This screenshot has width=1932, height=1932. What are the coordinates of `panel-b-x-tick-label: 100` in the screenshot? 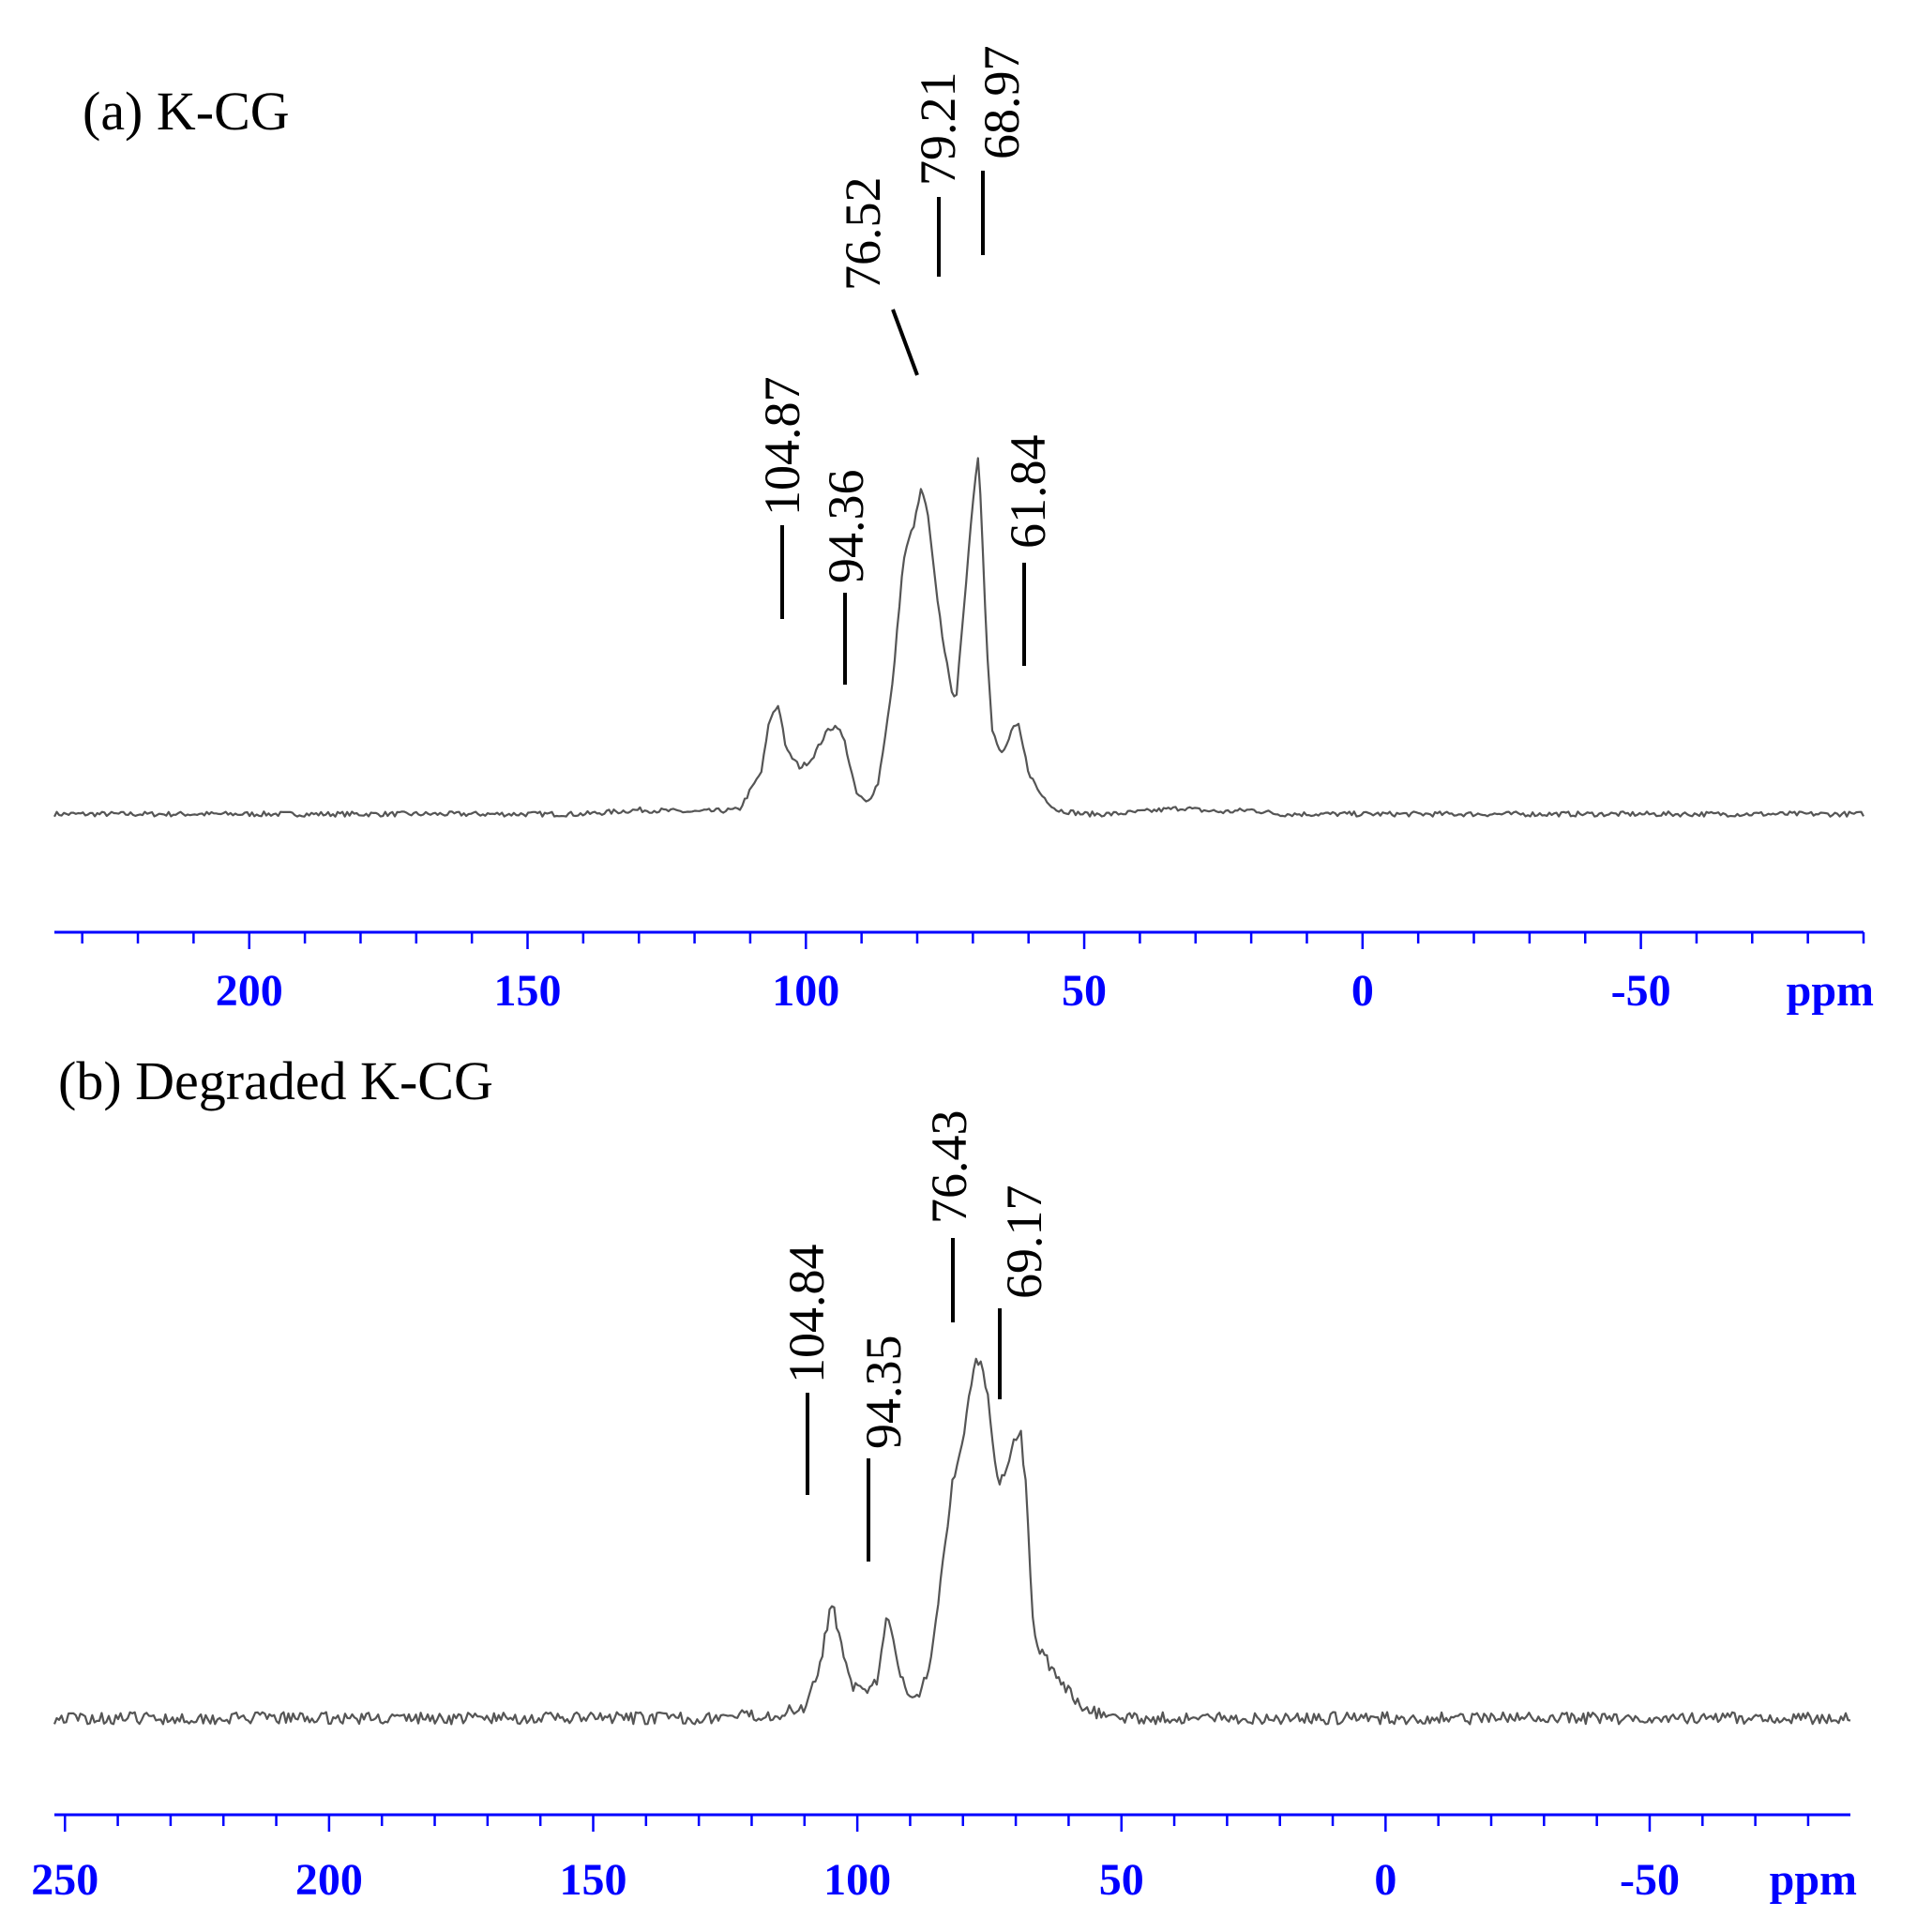 It's located at (857, 1880).